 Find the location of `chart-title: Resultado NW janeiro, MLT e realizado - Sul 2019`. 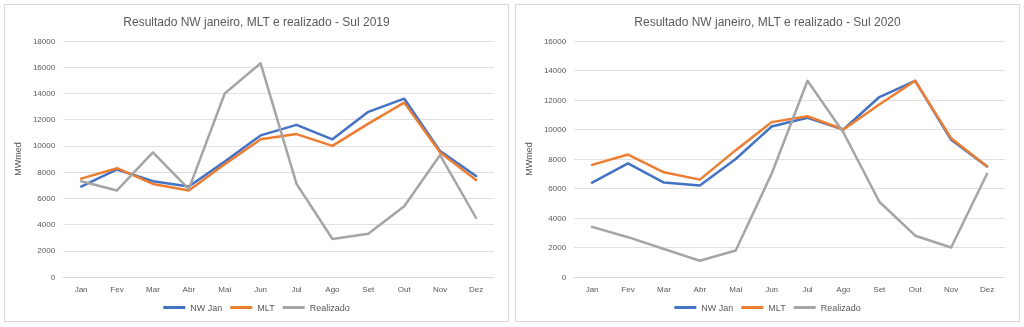

chart-title: Resultado NW janeiro, MLT e realizado - Sul 2019 is located at coordinates (256, 22).